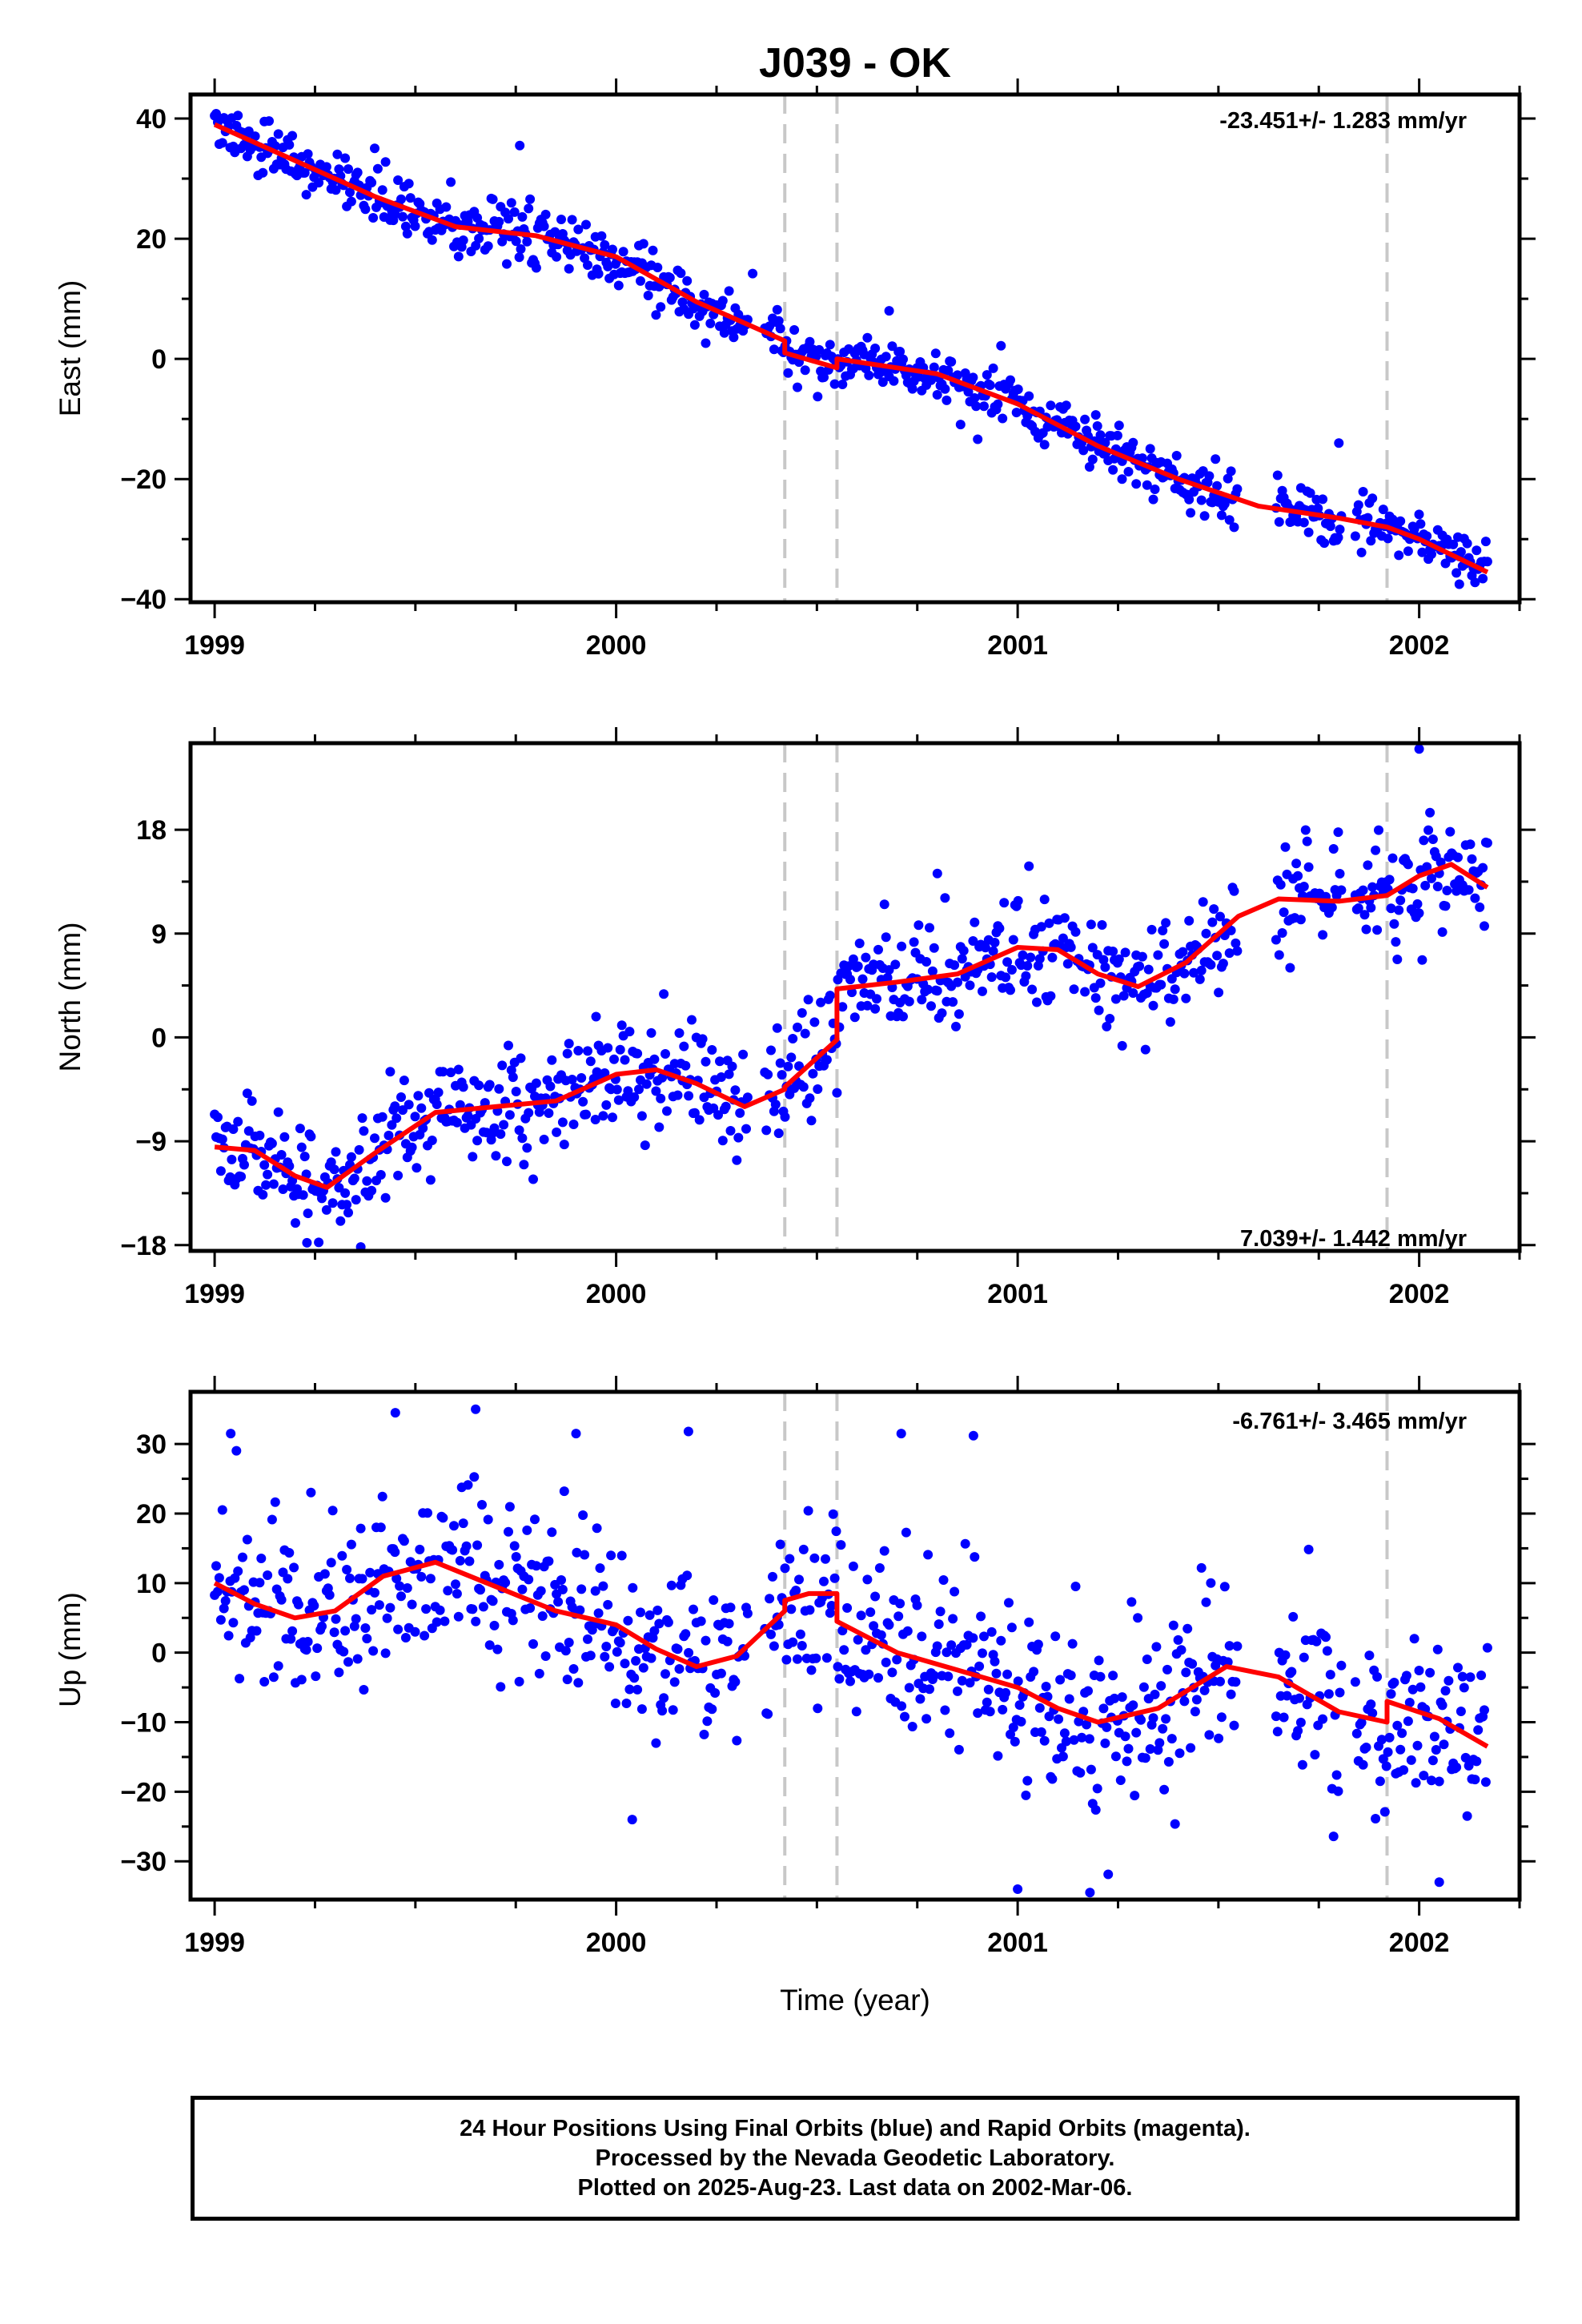 The image size is (1582, 2324). Describe the element at coordinates (70, 348) in the screenshot. I see `east-axis-label: East (mm)` at that location.